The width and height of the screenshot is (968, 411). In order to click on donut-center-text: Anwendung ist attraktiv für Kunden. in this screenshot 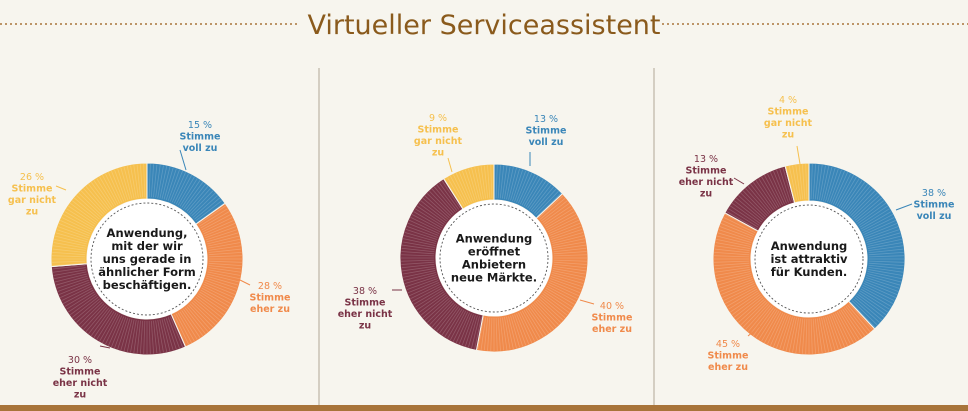, I will do `click(809, 259)`.